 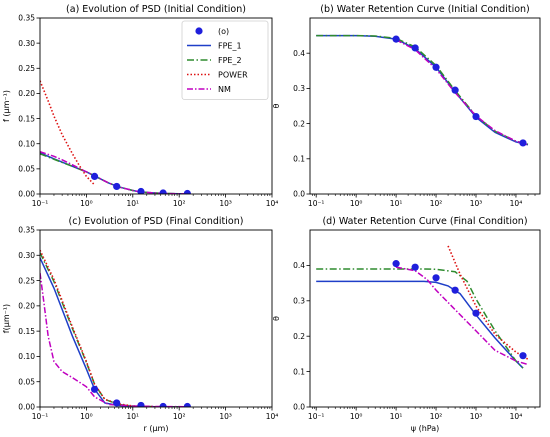 I want to click on legend-box, so click(x=225, y=60).